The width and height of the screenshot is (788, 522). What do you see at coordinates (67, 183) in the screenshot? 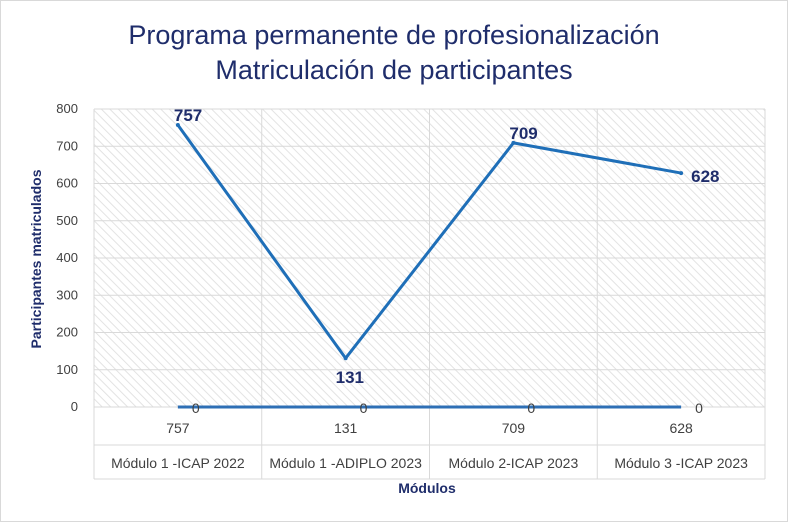
I see `y-tick-label: 600` at bounding box center [67, 183].